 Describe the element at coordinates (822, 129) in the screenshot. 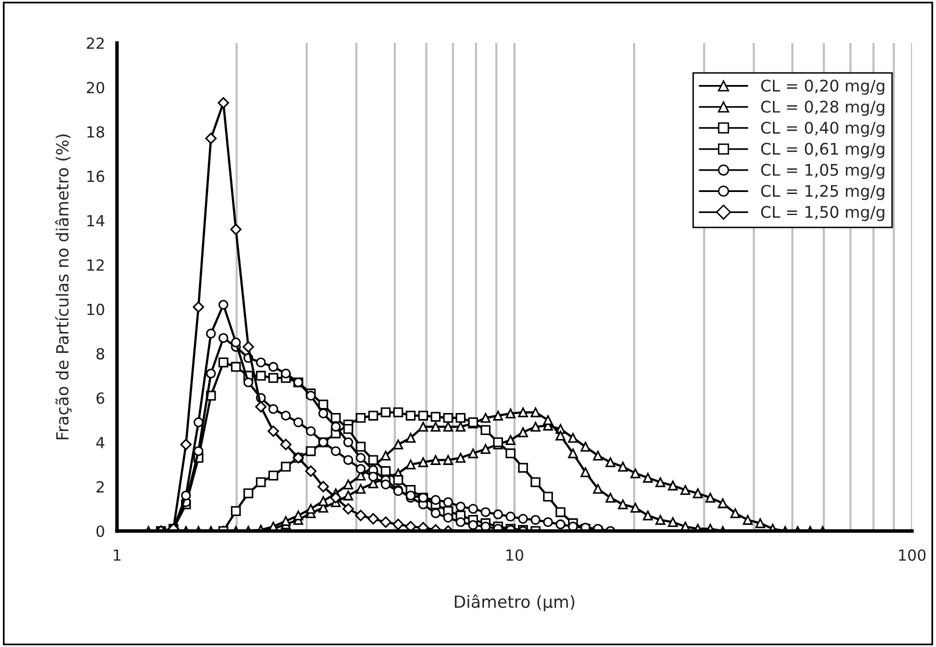

I see `legend-label: CL = 0,40 mg/g` at that location.